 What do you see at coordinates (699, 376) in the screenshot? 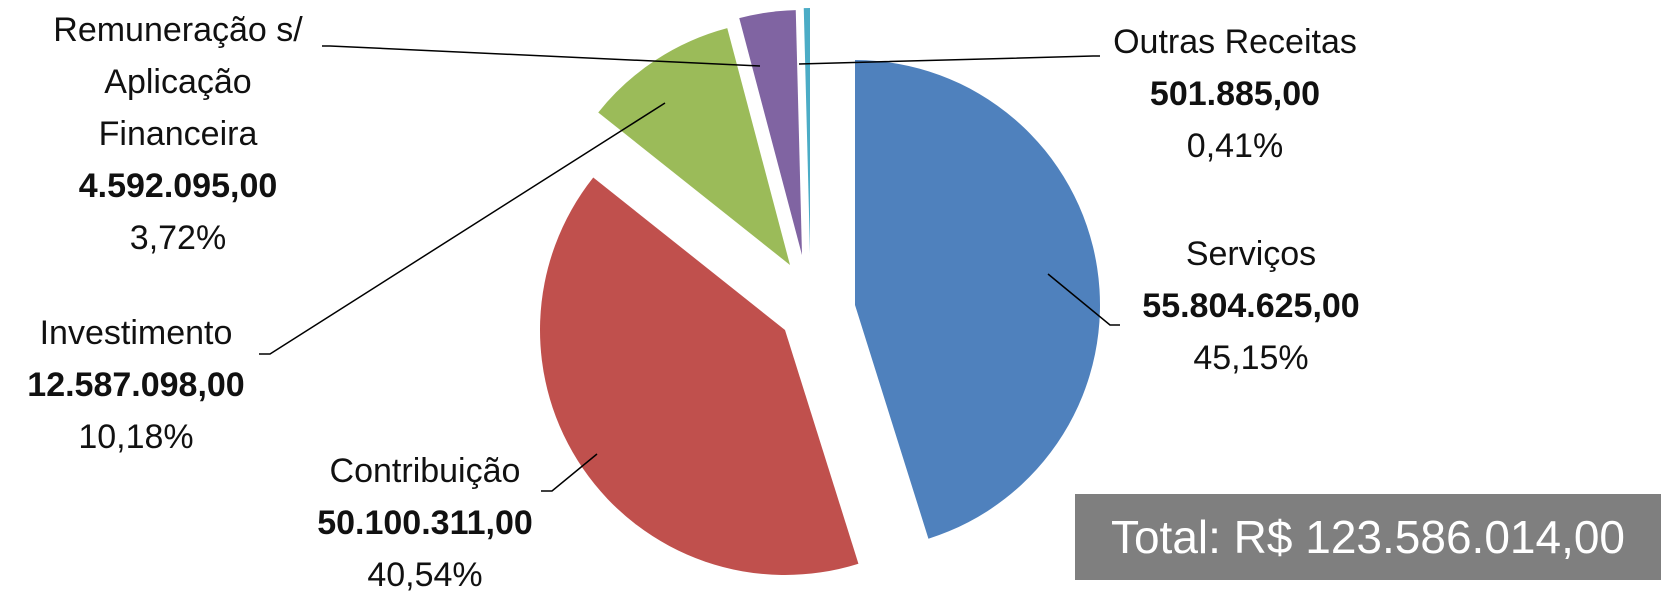
I see `pie-slice-contribuicao` at bounding box center [699, 376].